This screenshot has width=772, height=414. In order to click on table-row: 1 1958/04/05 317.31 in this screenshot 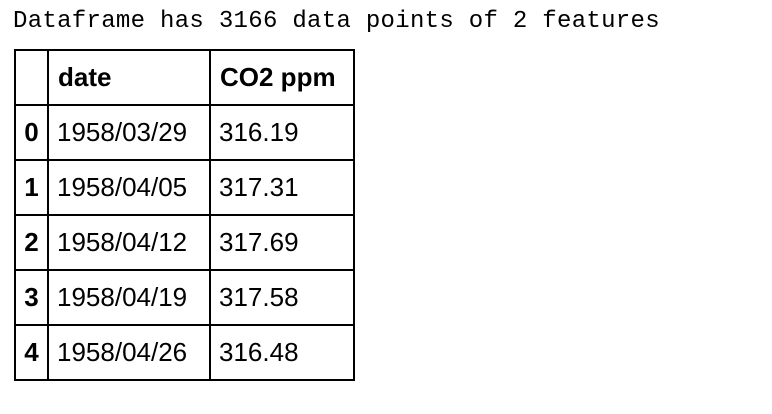, I will do `click(184, 187)`.